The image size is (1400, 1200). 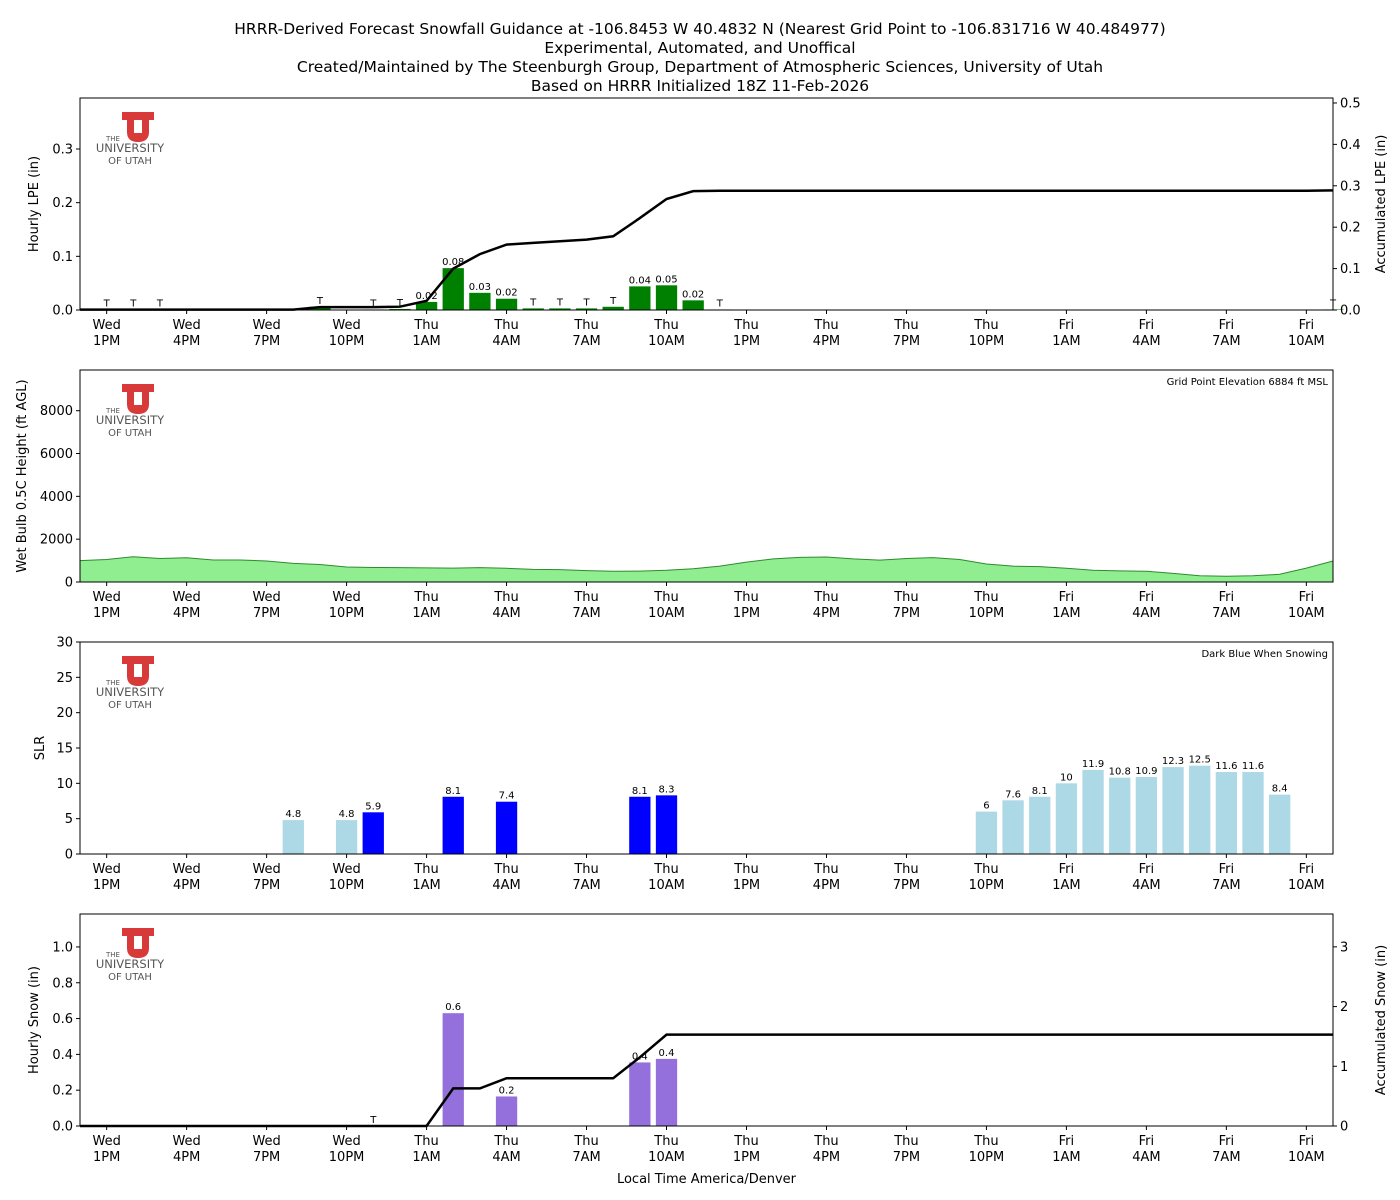 What do you see at coordinates (453, 1069) in the screenshot?
I see `snow-bar` at bounding box center [453, 1069].